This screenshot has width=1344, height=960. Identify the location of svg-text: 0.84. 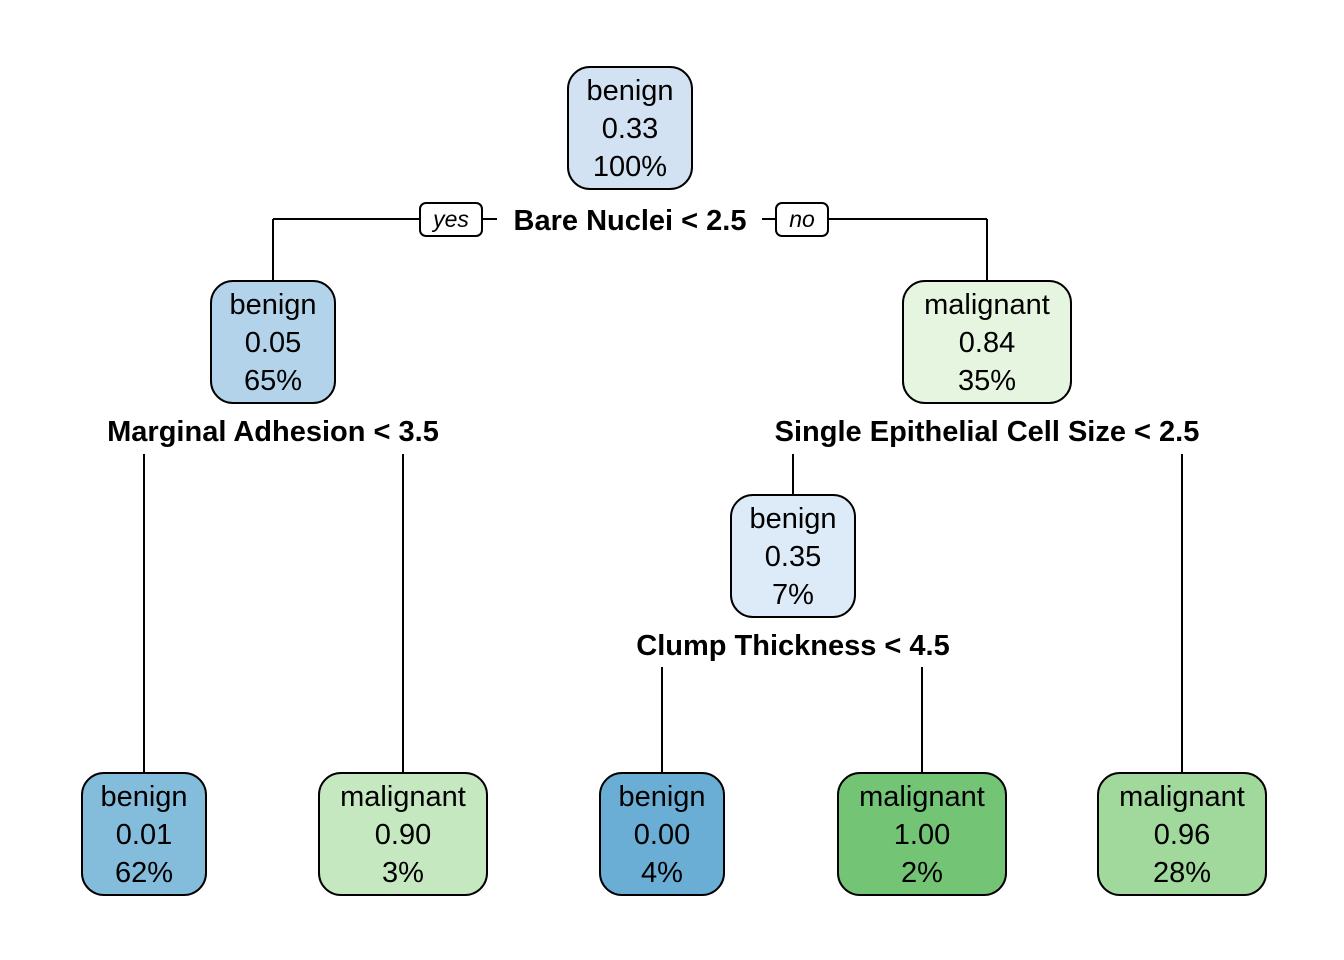
(987, 343).